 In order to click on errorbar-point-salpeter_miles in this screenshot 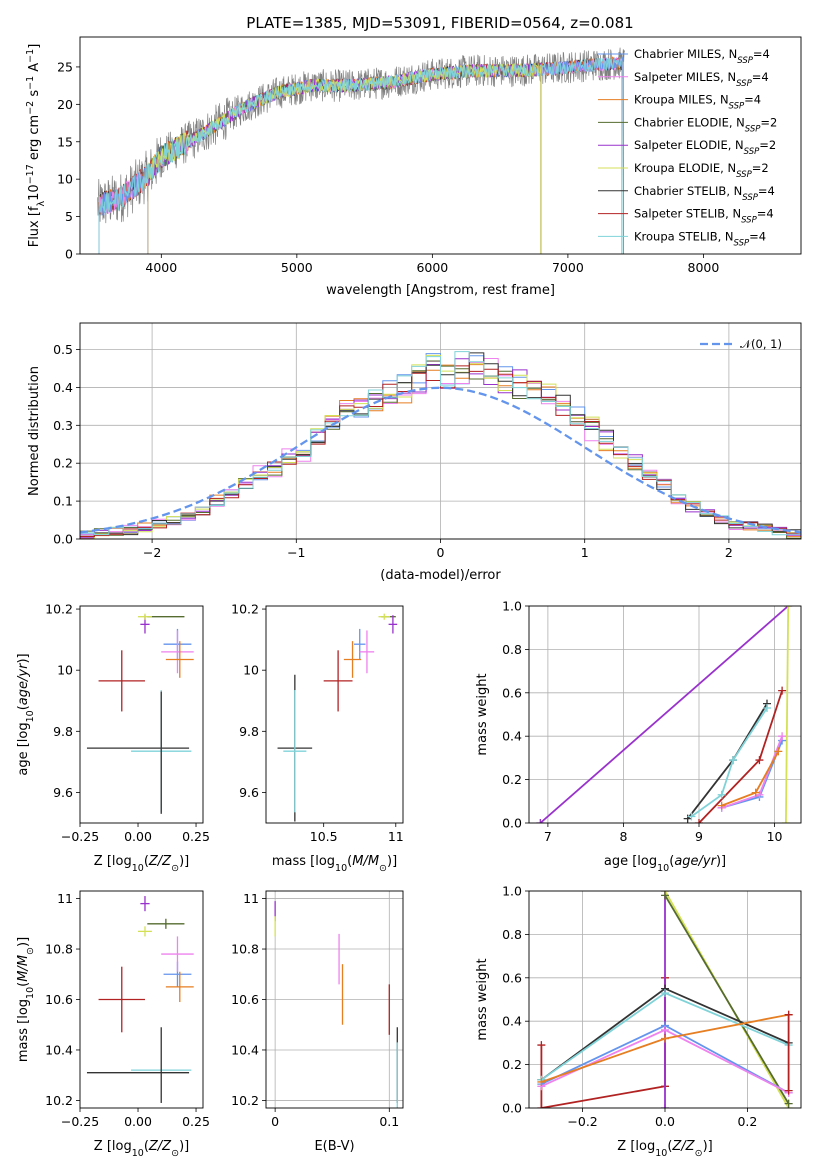, I will do `click(177, 954)`.